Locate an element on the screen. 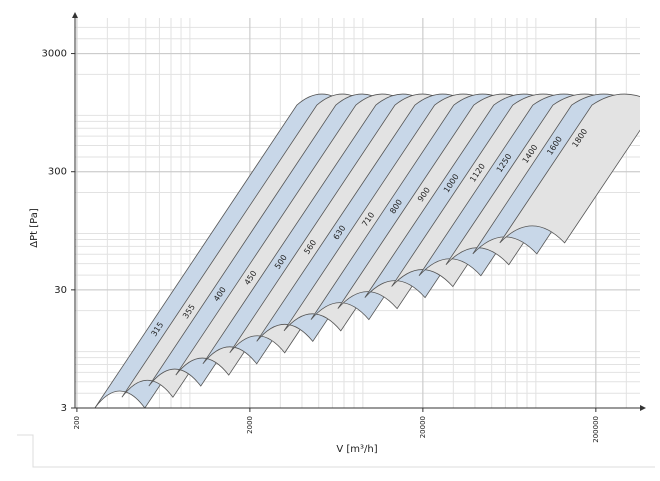 This screenshot has height=481, width=660. x-tick-label: 200000 is located at coordinates (596, 429).